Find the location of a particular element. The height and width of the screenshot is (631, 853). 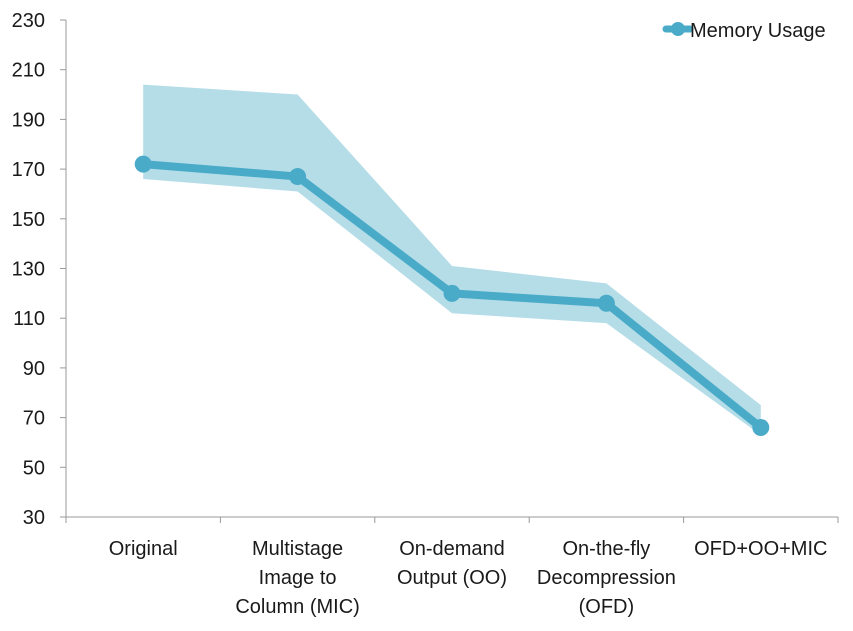

y-tick-label: 170 is located at coordinates (28, 170).